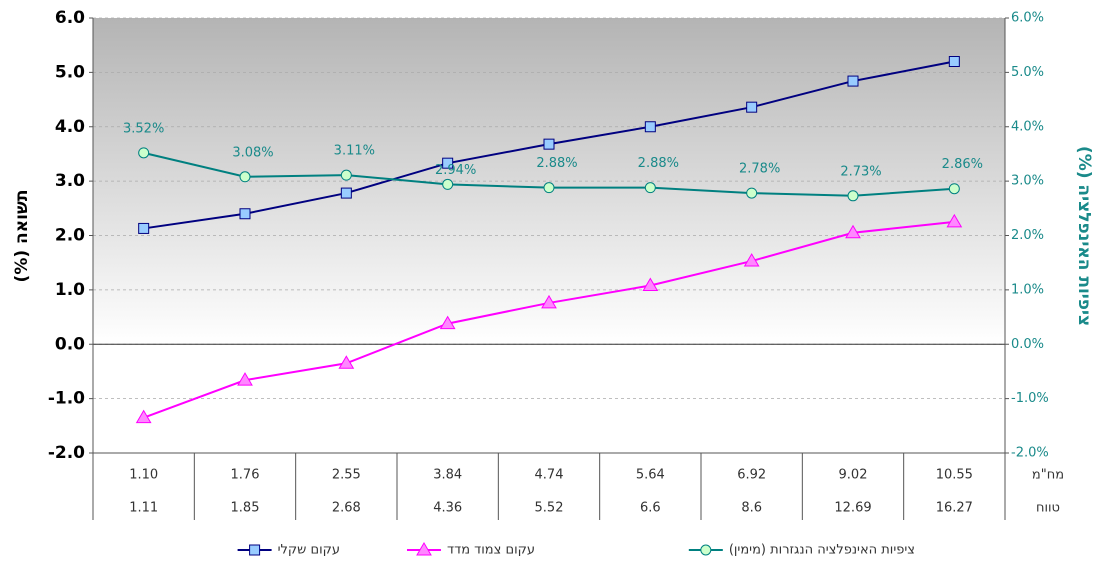 Image resolution: width=1101 pixels, height=565 pixels. Describe the element at coordinates (549, 475) in the screenshot. I see `x-tick-label: 4.74` at that location.